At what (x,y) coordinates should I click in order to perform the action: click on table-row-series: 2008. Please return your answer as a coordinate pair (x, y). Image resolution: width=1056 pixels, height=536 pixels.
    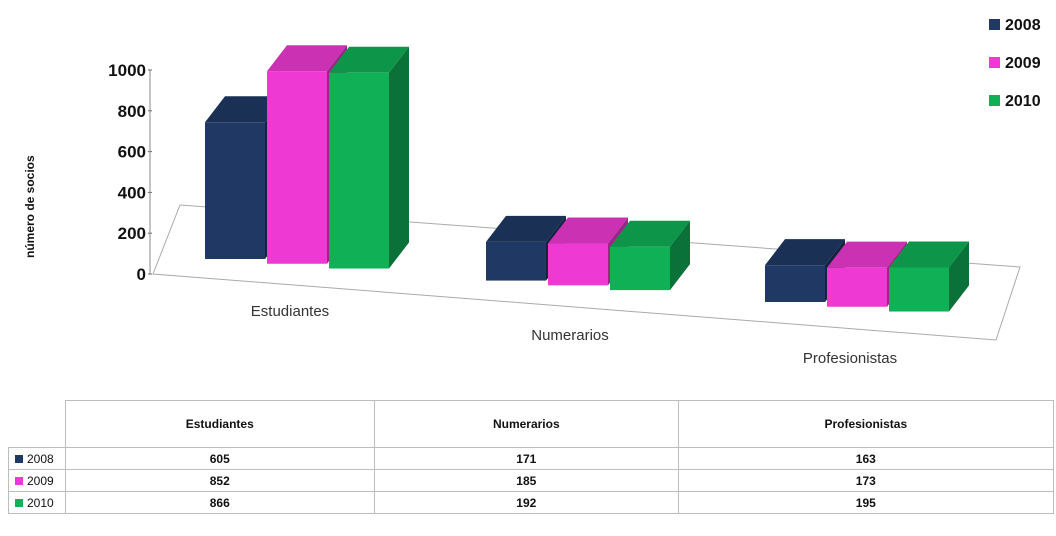
    Looking at the image, I should click on (37, 458).